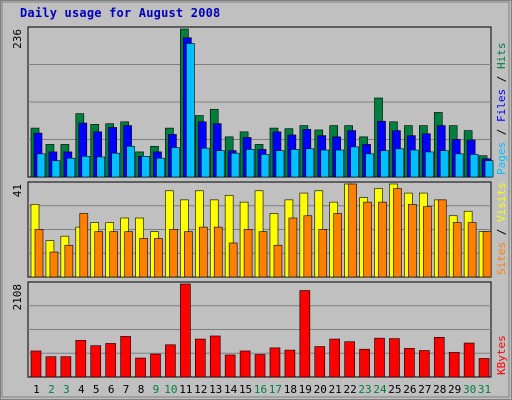  I want to click on day-label-12: 12, so click(200, 389).